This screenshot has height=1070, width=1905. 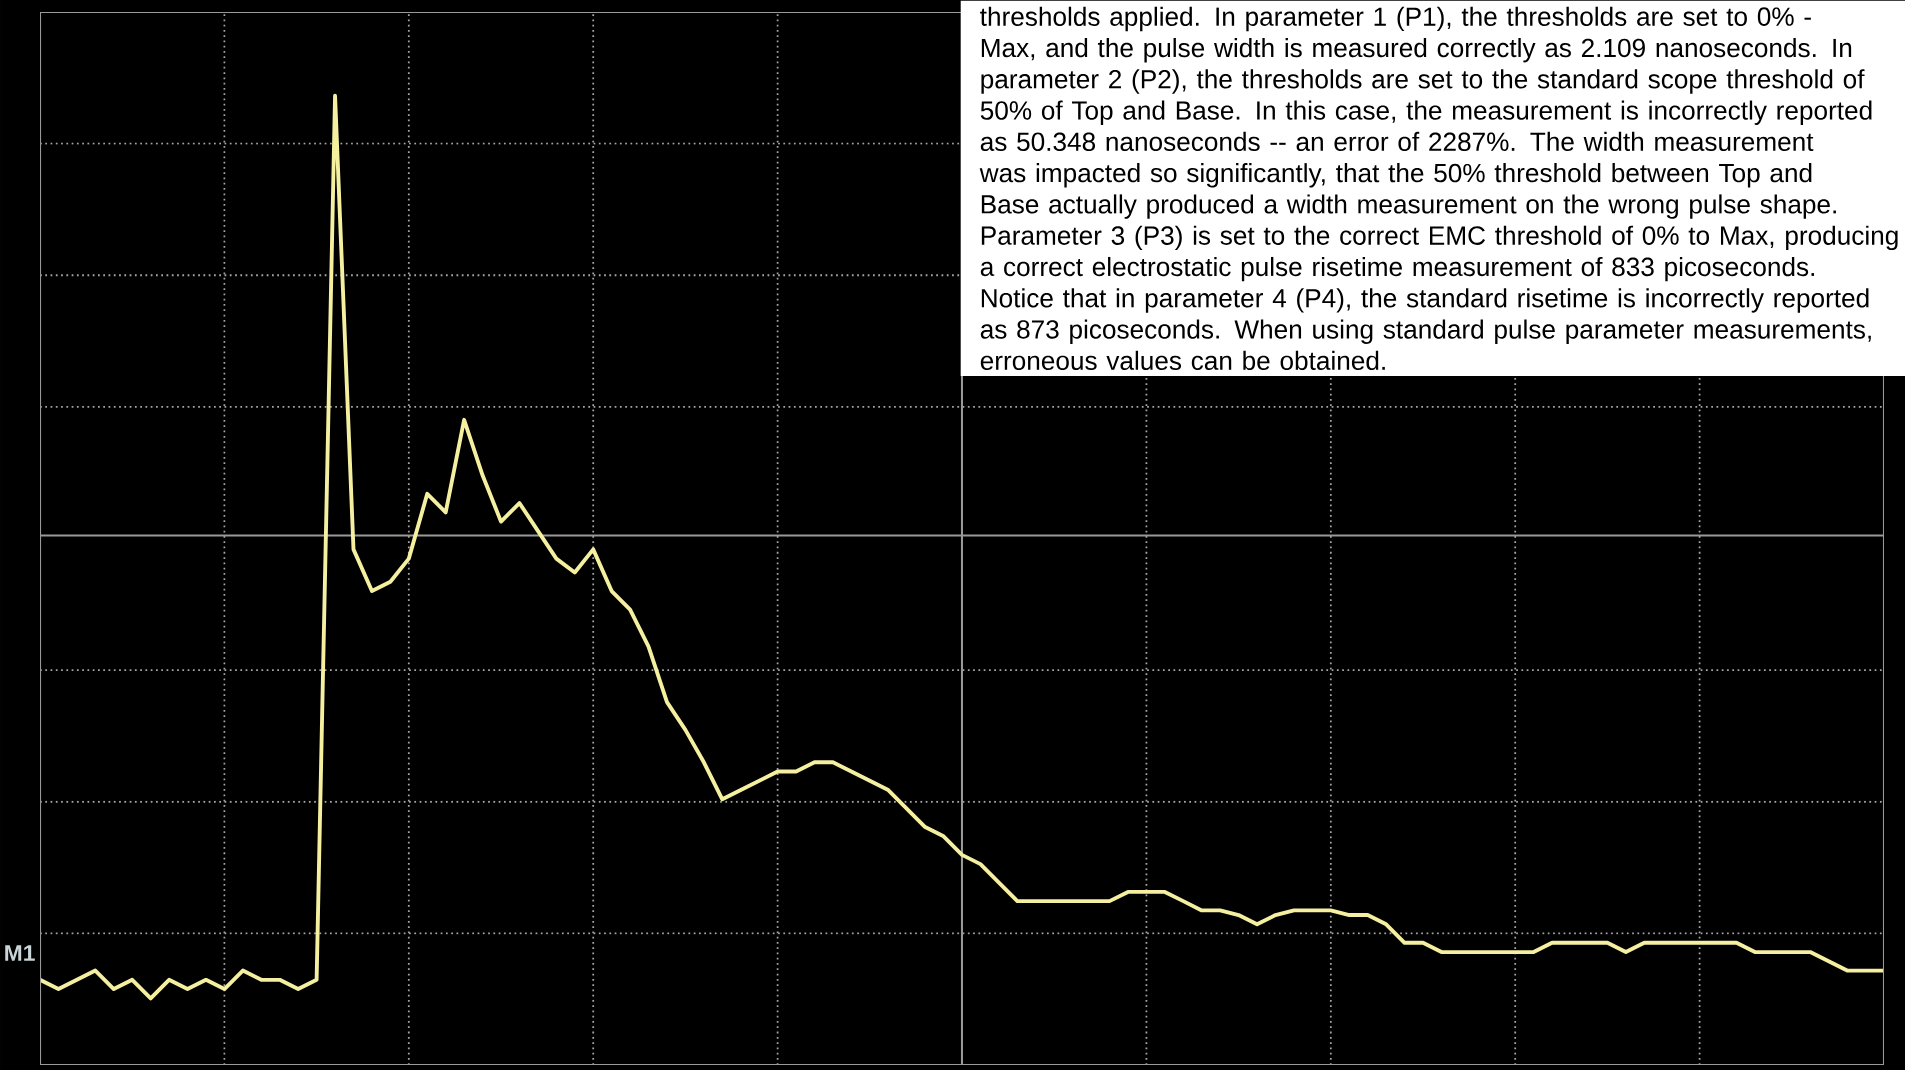 I want to click on text: M1, so click(x=20, y=953).